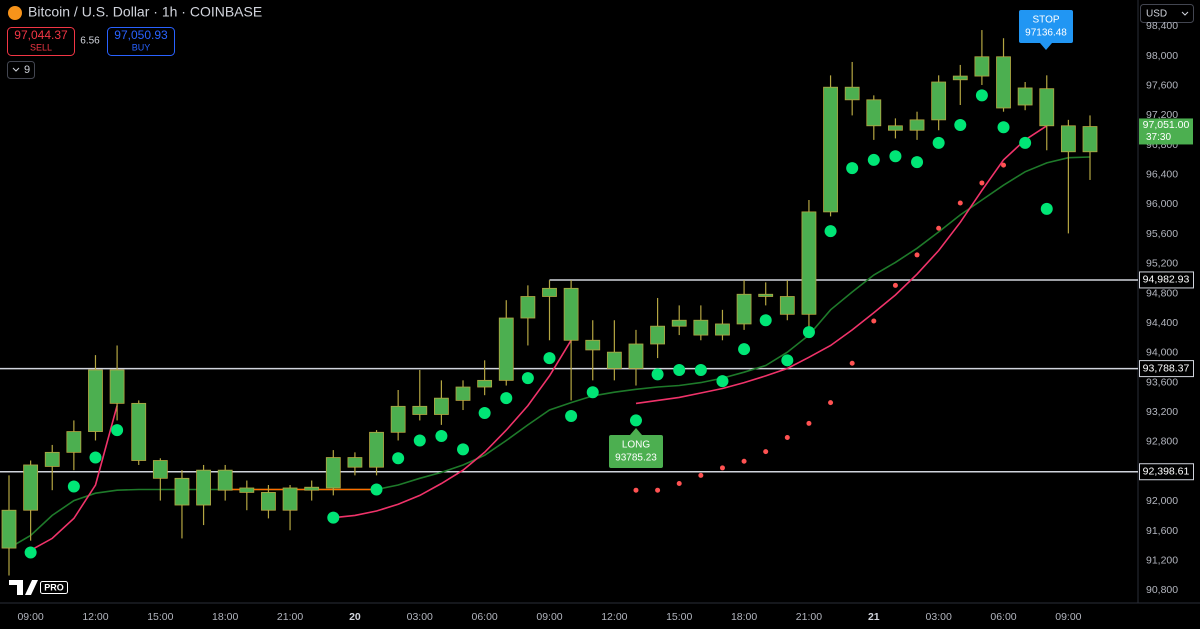  I want to click on y-tick-label: 94,400, so click(1162, 323).